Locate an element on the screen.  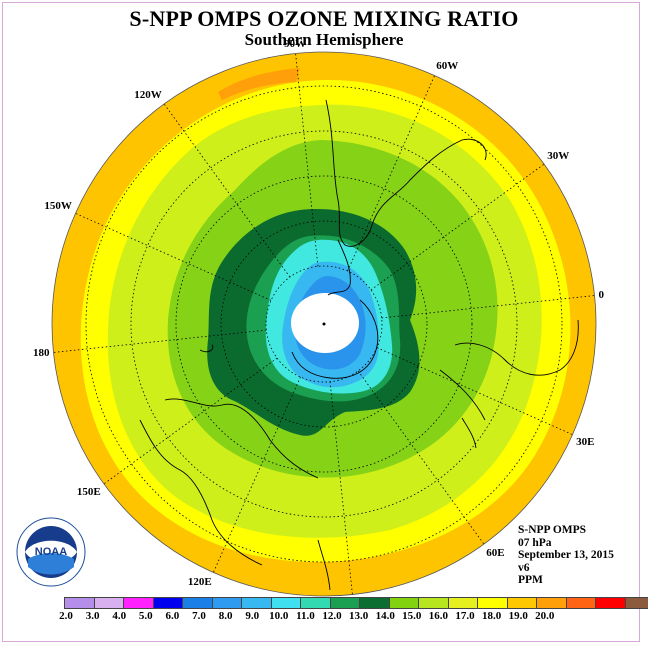
colorbar-tick-label: 3.0 is located at coordinates (92, 616).